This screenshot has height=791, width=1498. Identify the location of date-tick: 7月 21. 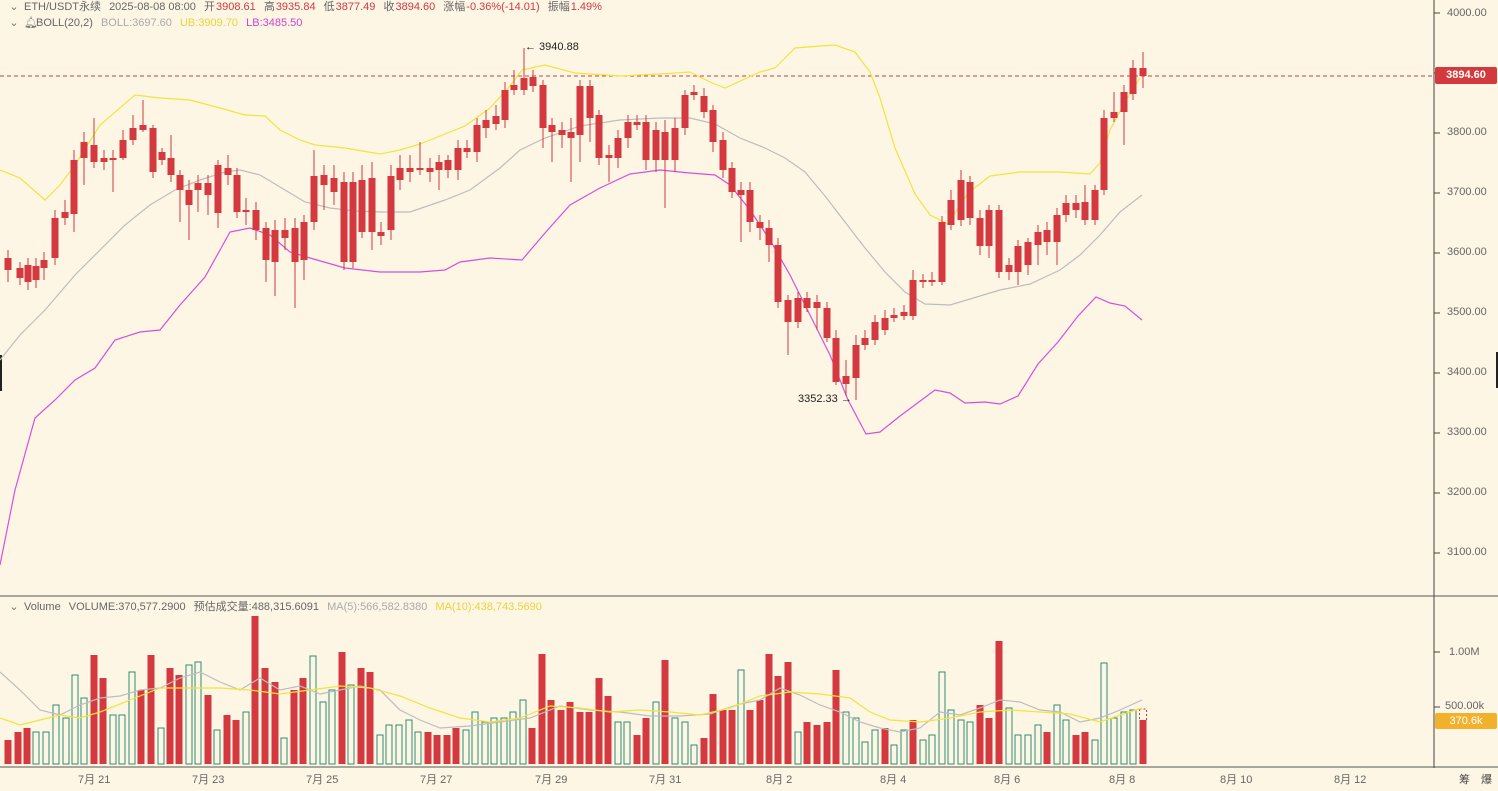
(94, 780).